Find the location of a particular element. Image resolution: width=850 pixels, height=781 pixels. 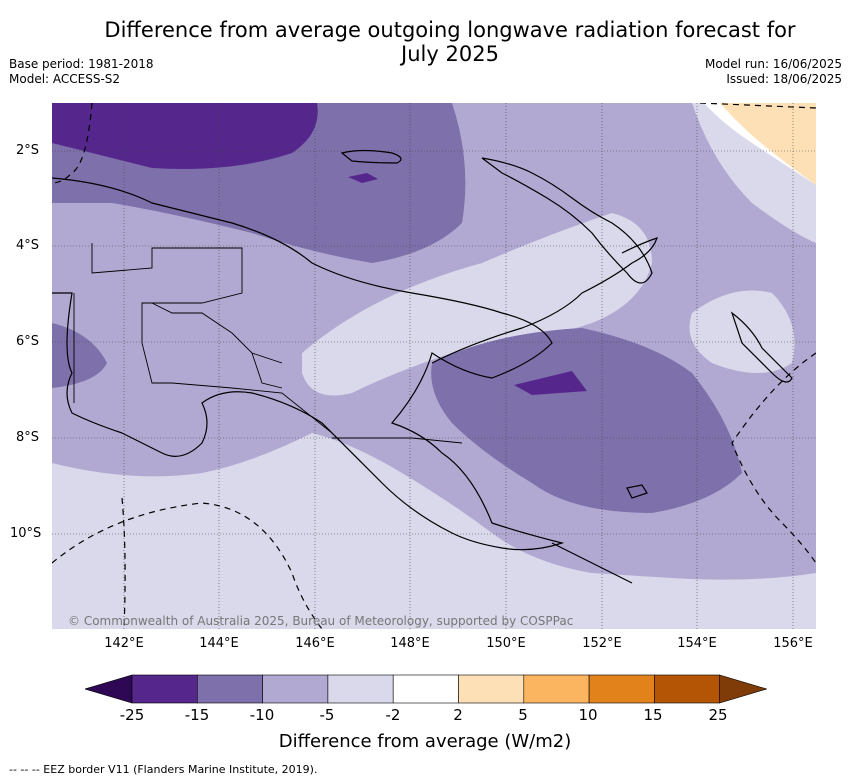

y-tick-label: 2°S is located at coordinates (28, 150).